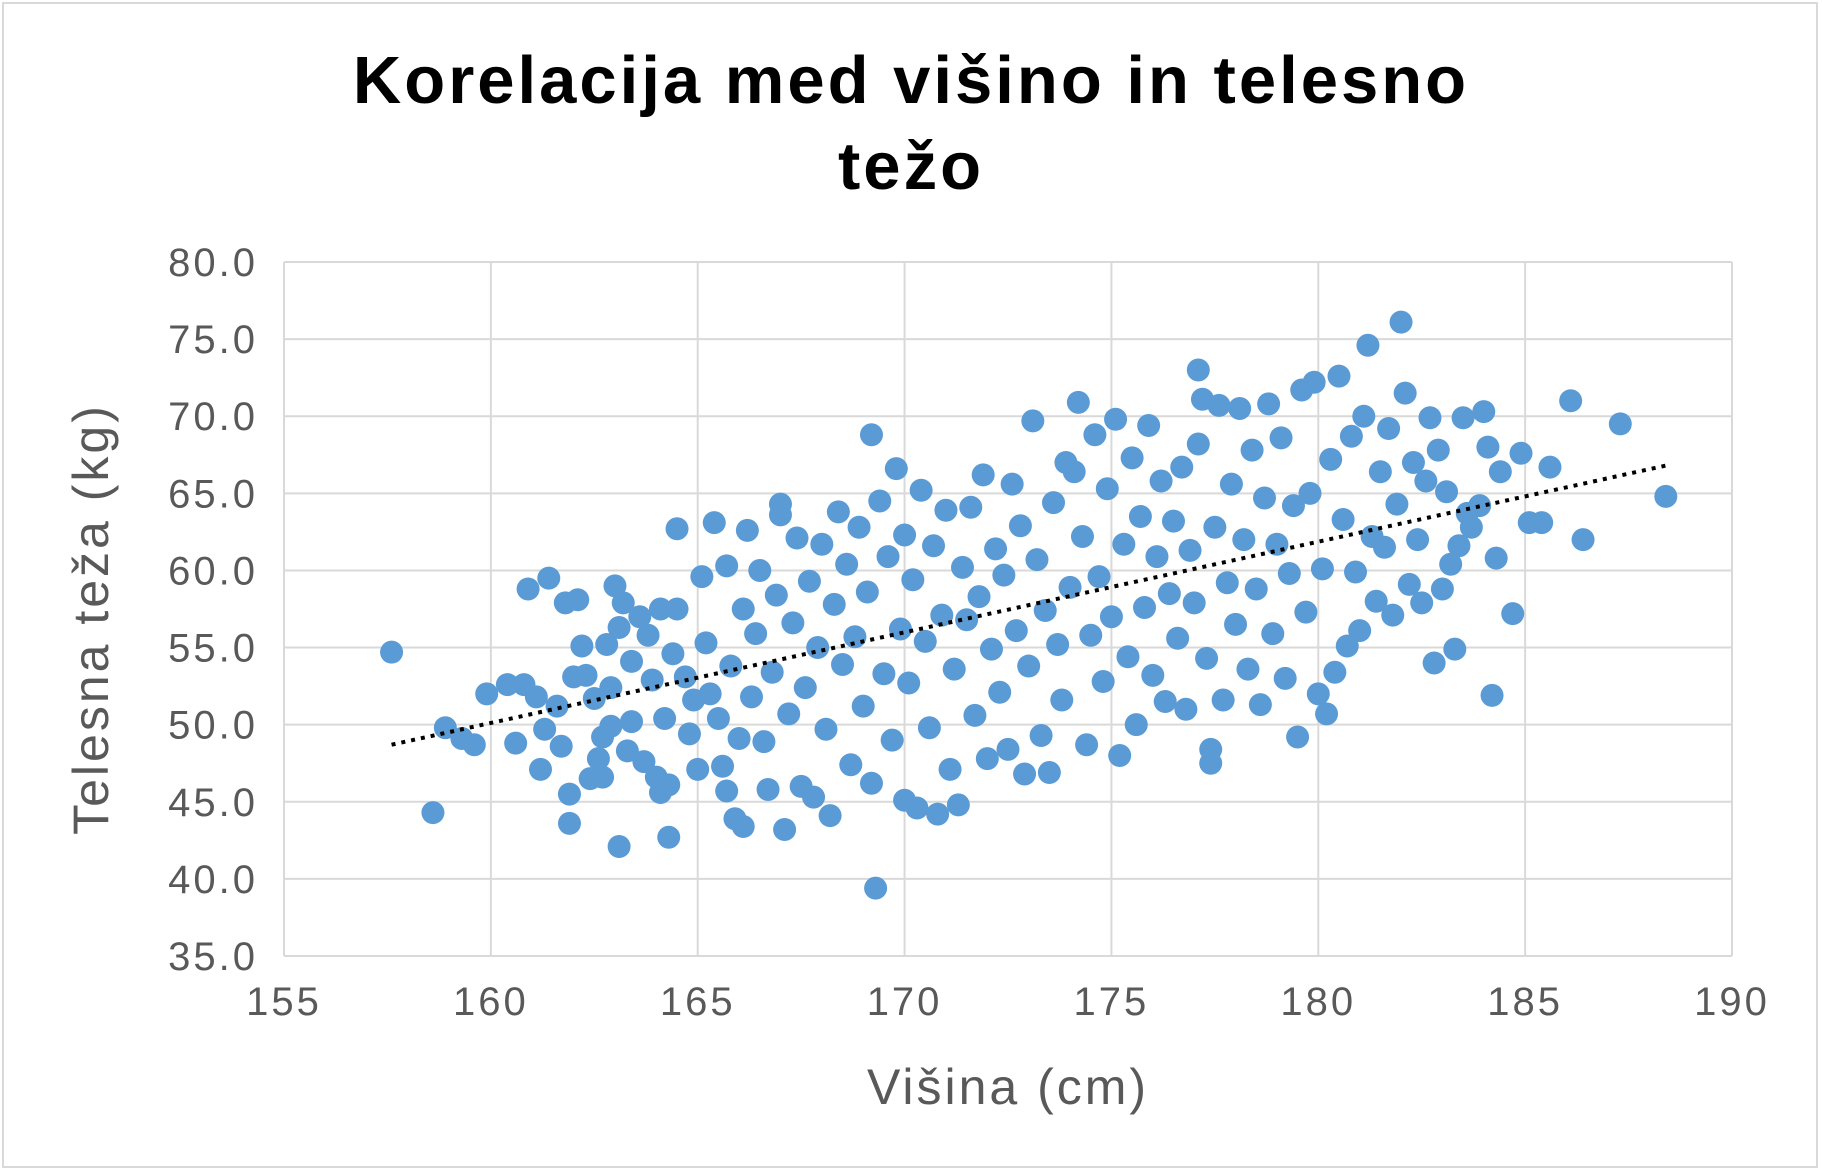 The image size is (1822, 1172). I want to click on y-tick-label: 80.0, so click(213, 263).